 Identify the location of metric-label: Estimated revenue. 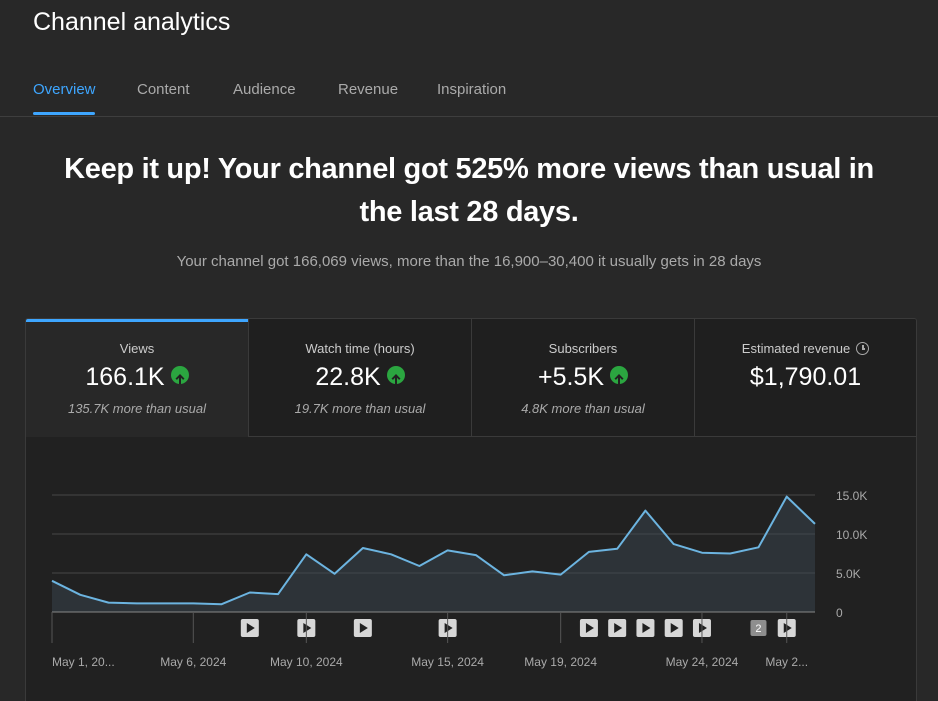
(796, 348).